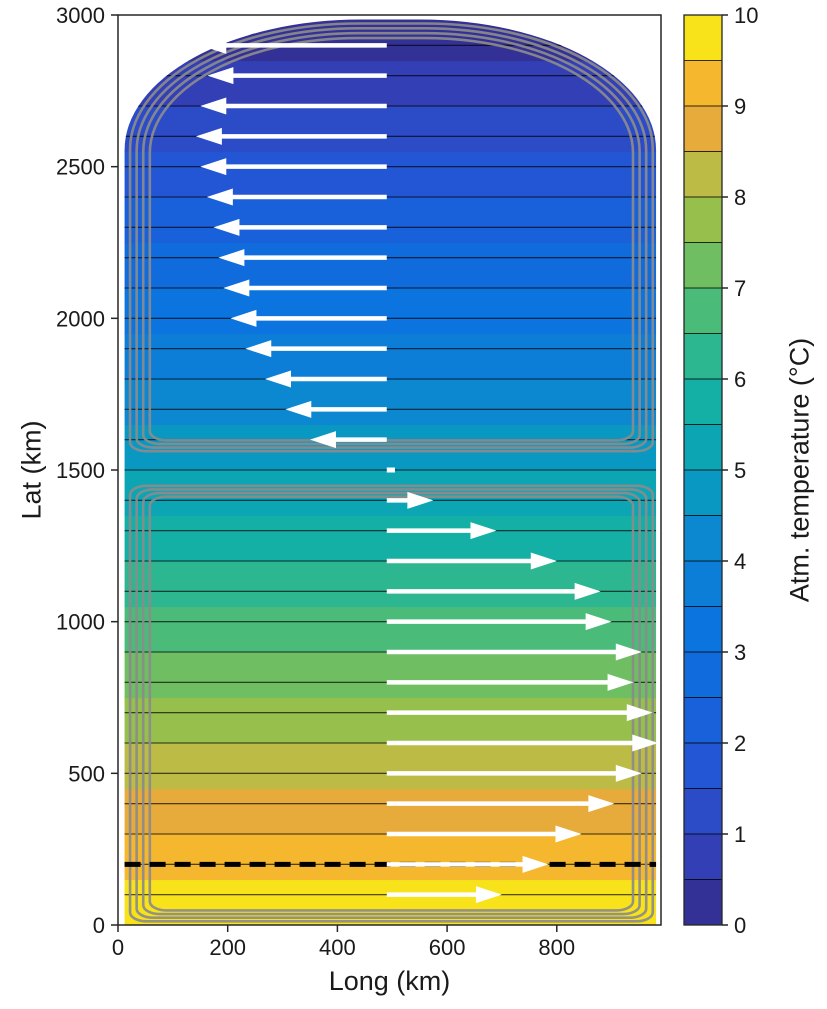 Image resolution: width=827 pixels, height=1009 pixels. Describe the element at coordinates (740, 470) in the screenshot. I see `svg-text: 5` at that location.